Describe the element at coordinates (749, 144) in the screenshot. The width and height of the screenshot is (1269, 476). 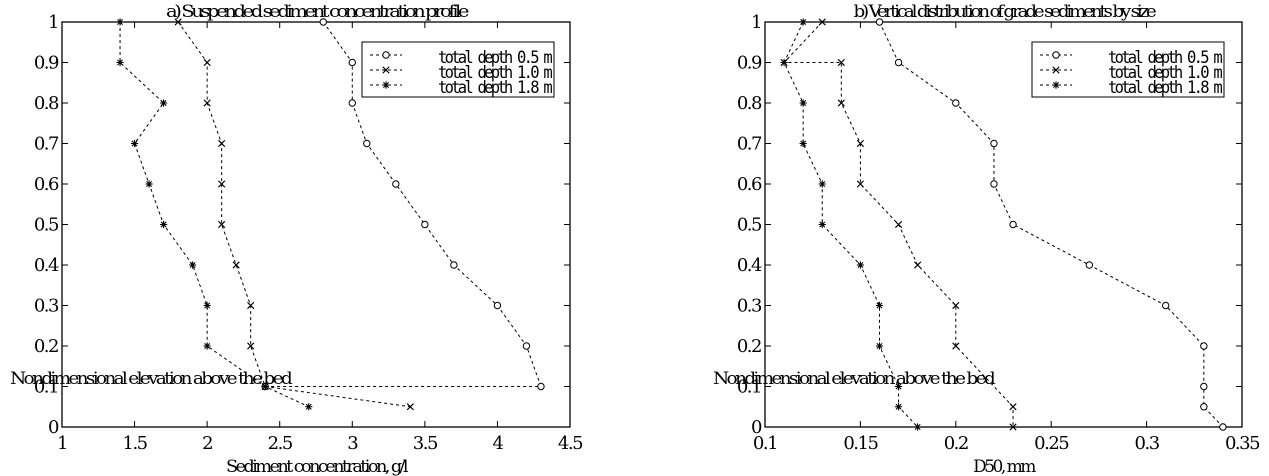
I see `y-tick-label: 0.7` at that location.